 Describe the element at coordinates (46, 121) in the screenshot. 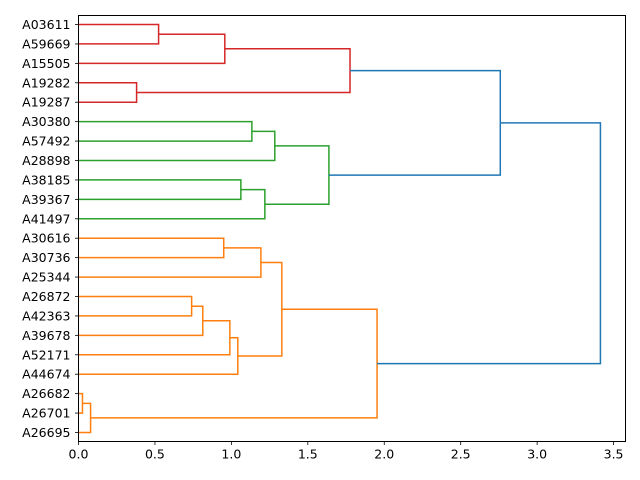

I see `leaf-label: A30380` at that location.